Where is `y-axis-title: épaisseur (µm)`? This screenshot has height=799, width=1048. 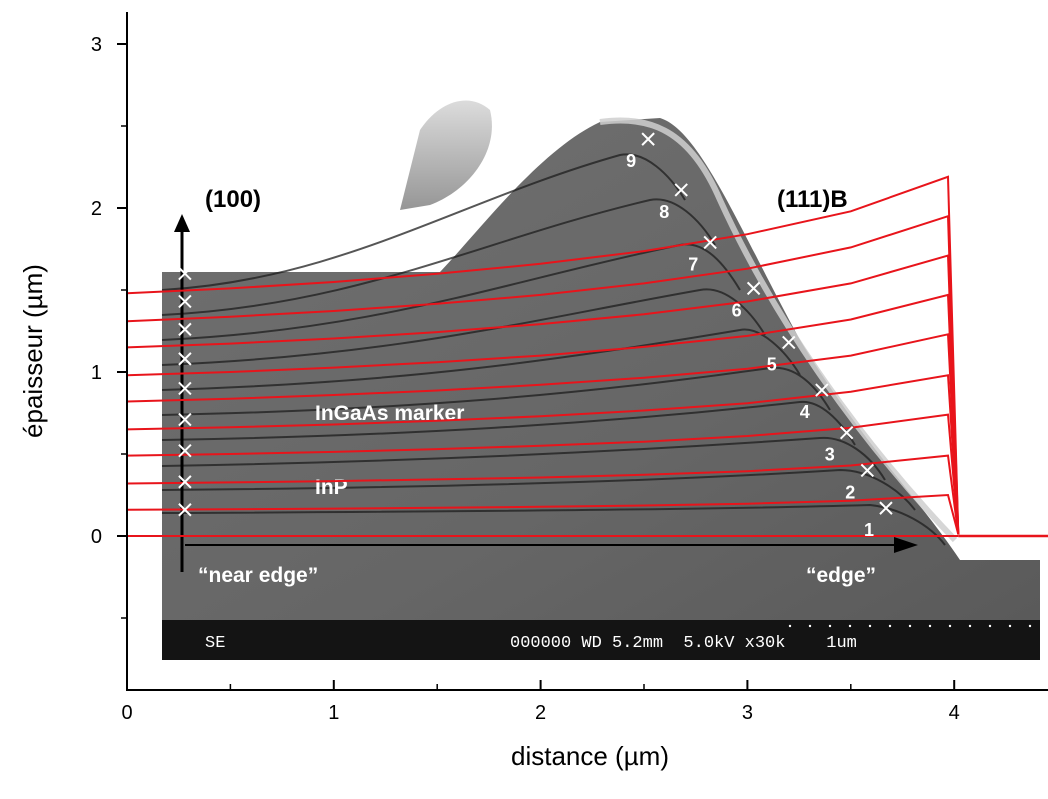 y-axis-title: épaisseur (µm) is located at coordinates (33, 351).